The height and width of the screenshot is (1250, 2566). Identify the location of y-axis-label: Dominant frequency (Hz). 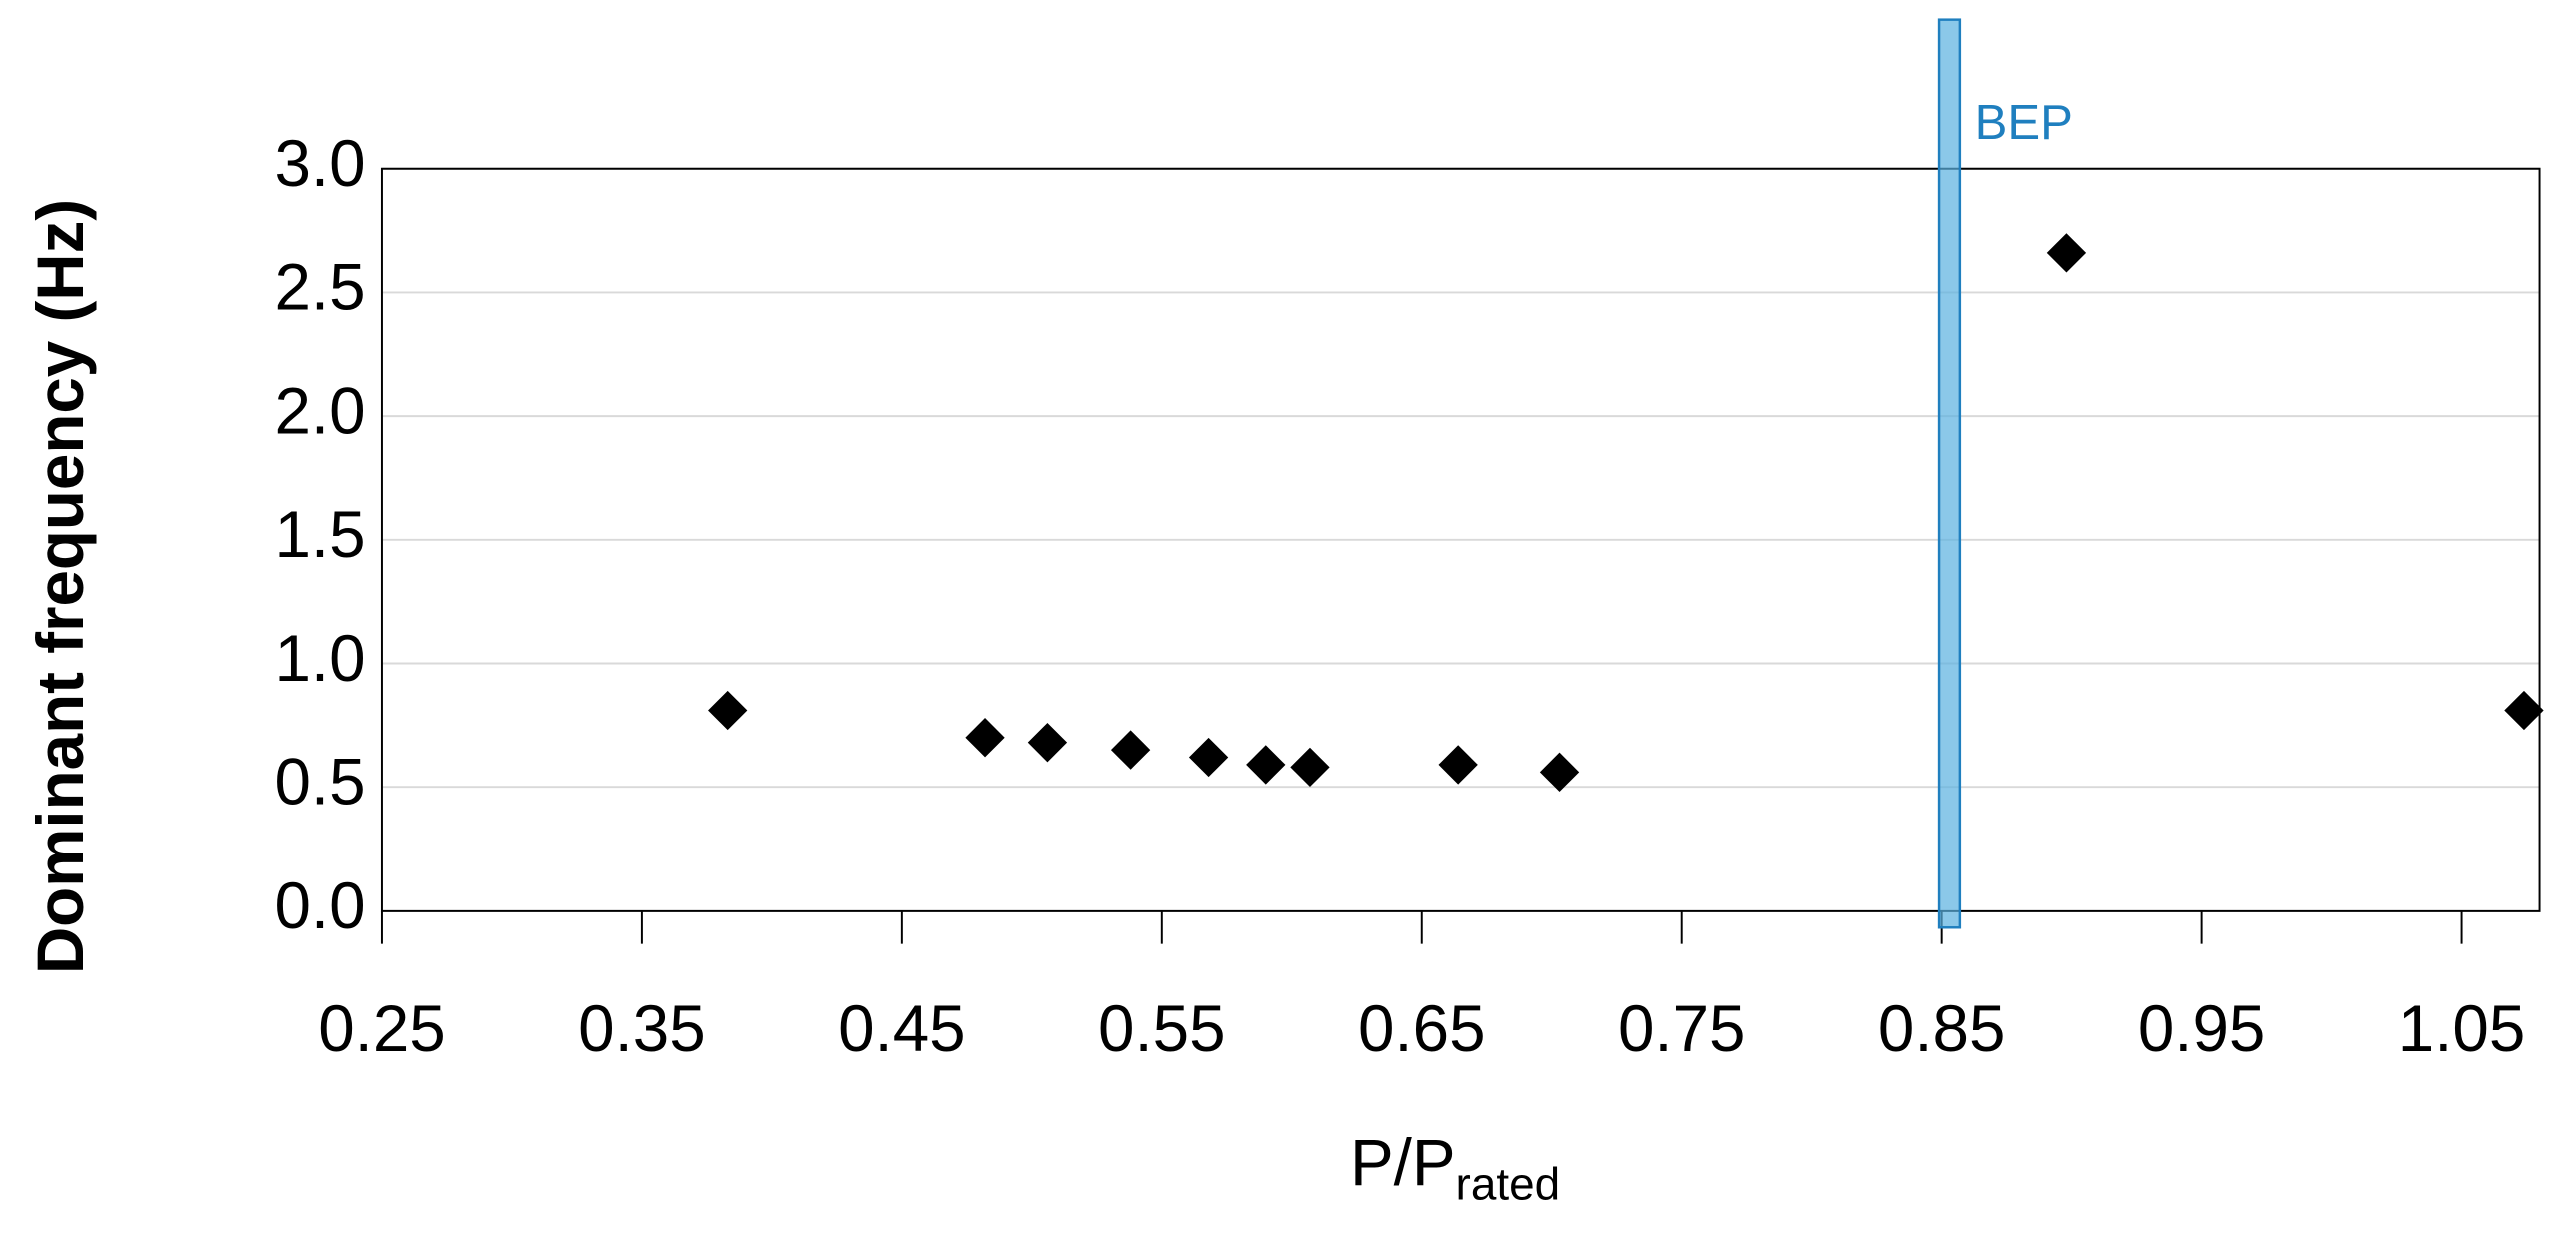
(60, 586).